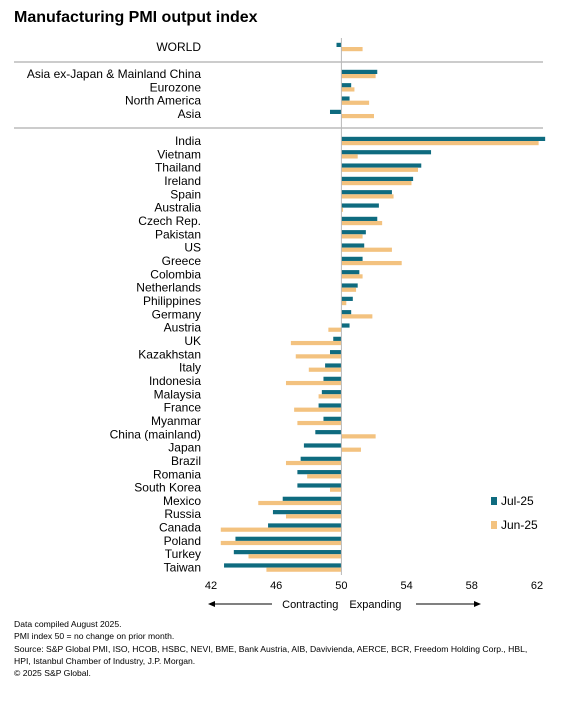  What do you see at coordinates (169, 354) in the screenshot?
I see `category-label: Kazakhstan` at bounding box center [169, 354].